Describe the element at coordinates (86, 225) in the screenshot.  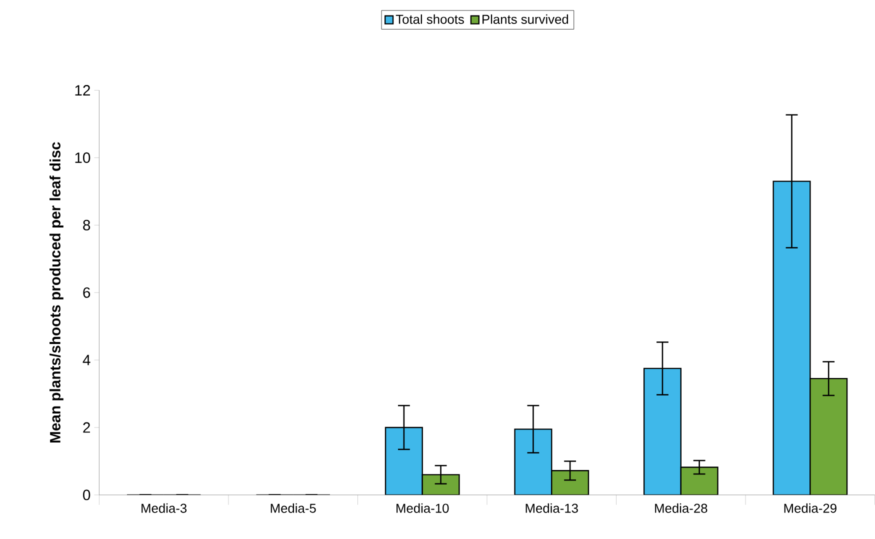
I see `y-tick-label: 8` at that location.